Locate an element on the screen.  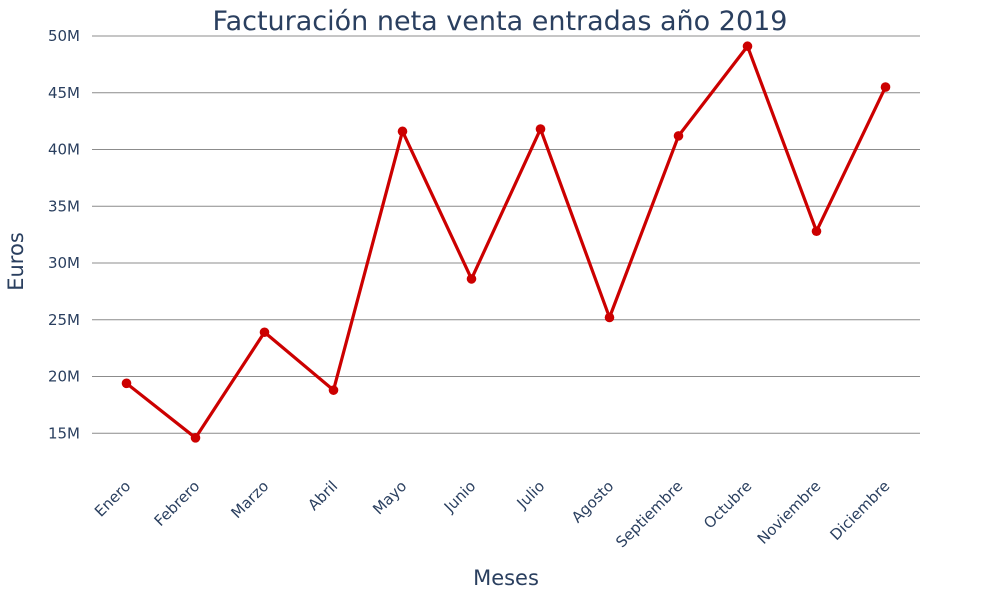
x-tick-label: Mayo is located at coordinates (389, 497).